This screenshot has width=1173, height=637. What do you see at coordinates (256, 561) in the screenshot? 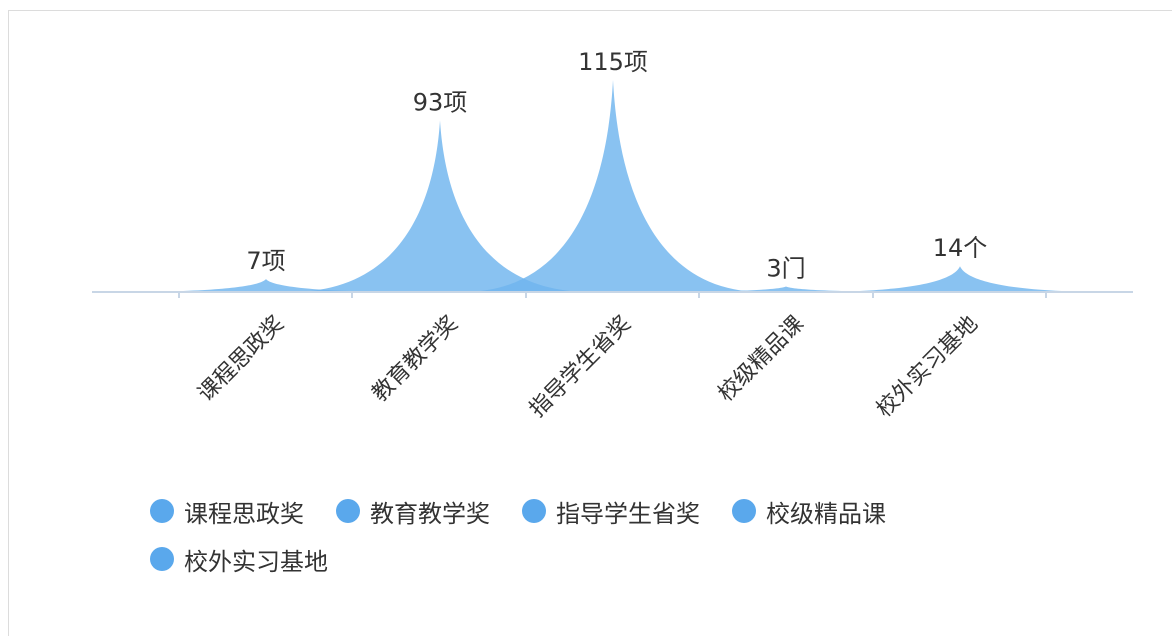
I see `legend-label: 校外实习基地` at bounding box center [256, 561].